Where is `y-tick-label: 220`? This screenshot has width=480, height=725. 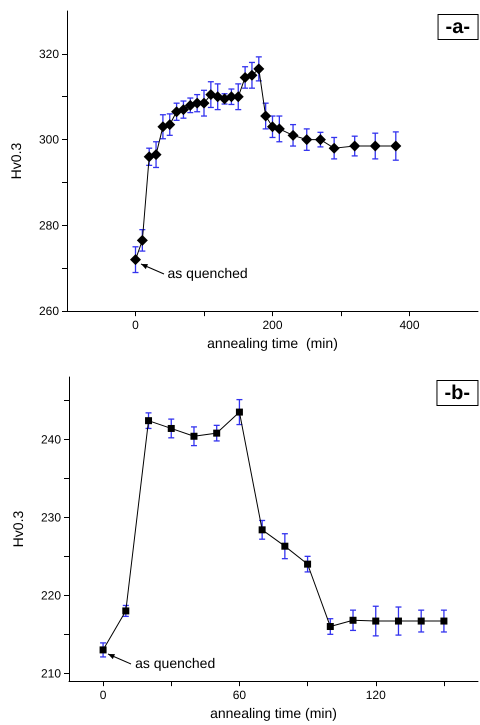
y-tick-label: 220 is located at coordinates (51, 595).